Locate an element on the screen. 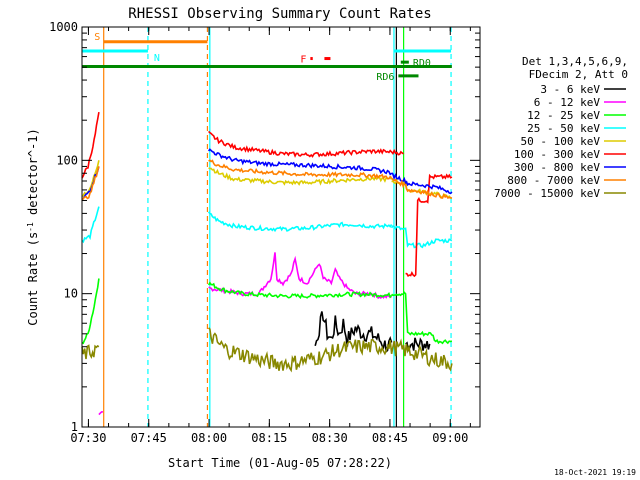 The width and height of the screenshot is (640, 480). flag-label-s: S is located at coordinates (97, 37).